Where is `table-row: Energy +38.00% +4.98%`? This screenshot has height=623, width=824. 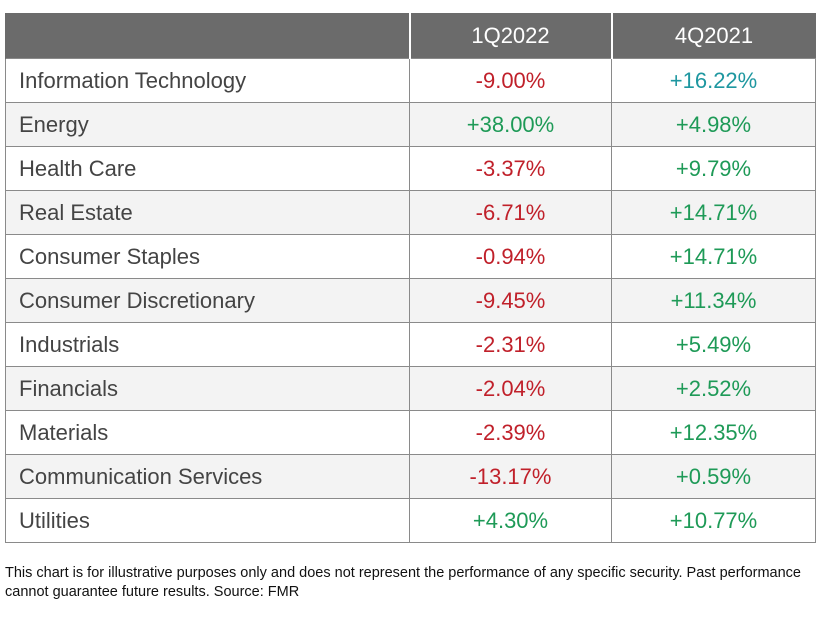
table-row: Energy +38.00% +4.98% is located at coordinates (410, 124).